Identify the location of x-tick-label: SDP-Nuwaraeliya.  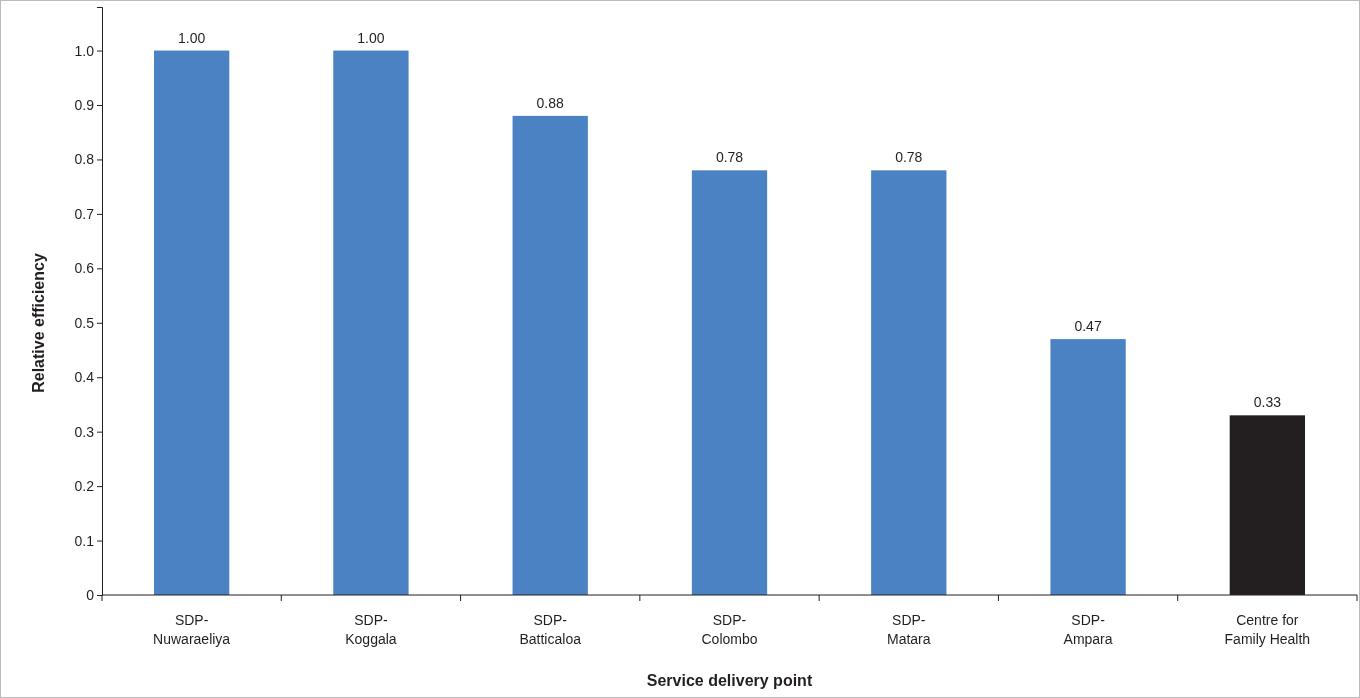
(192, 629).